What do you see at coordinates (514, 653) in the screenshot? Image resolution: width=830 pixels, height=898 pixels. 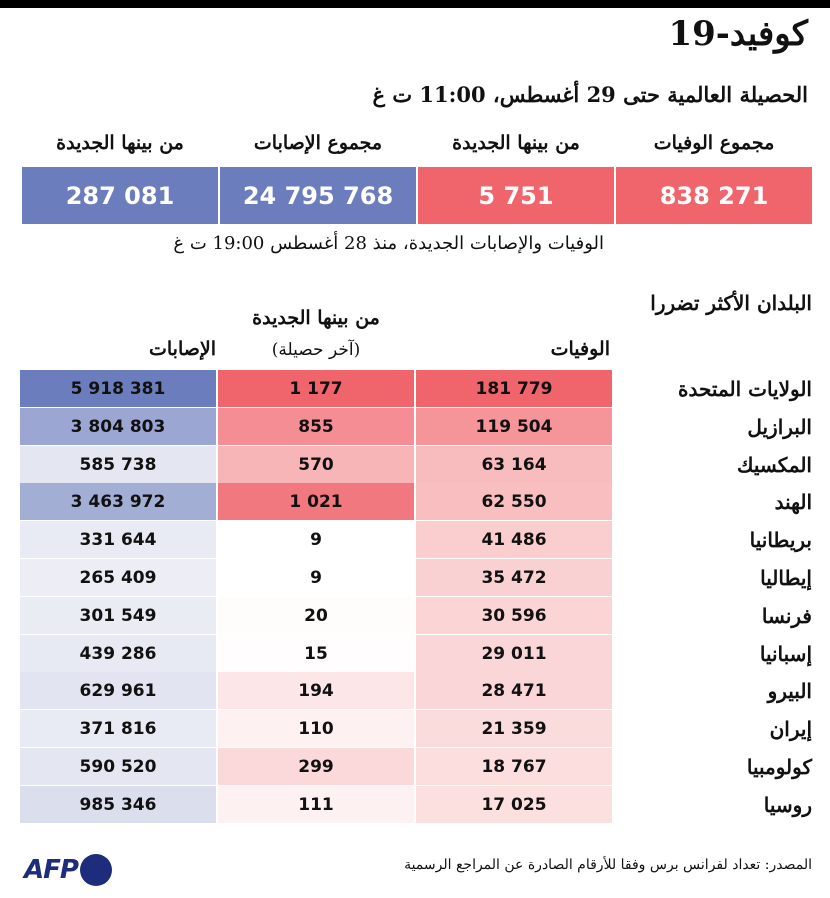 I see `deaths-cell: 29 011` at bounding box center [514, 653].